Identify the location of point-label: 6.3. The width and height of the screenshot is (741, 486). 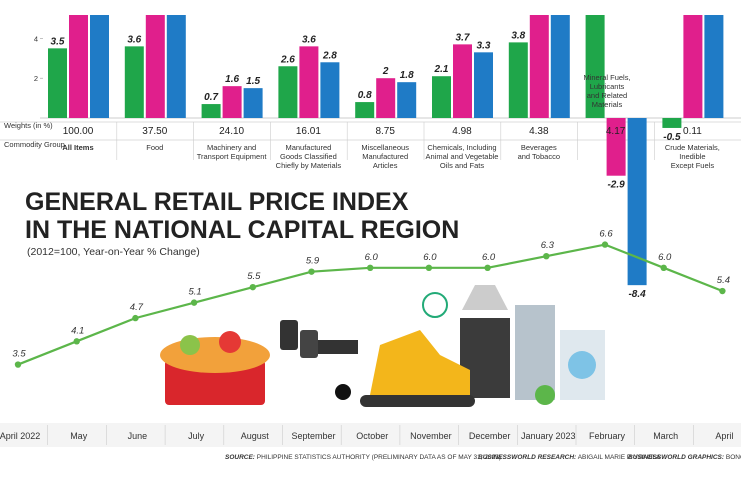
(548, 245).